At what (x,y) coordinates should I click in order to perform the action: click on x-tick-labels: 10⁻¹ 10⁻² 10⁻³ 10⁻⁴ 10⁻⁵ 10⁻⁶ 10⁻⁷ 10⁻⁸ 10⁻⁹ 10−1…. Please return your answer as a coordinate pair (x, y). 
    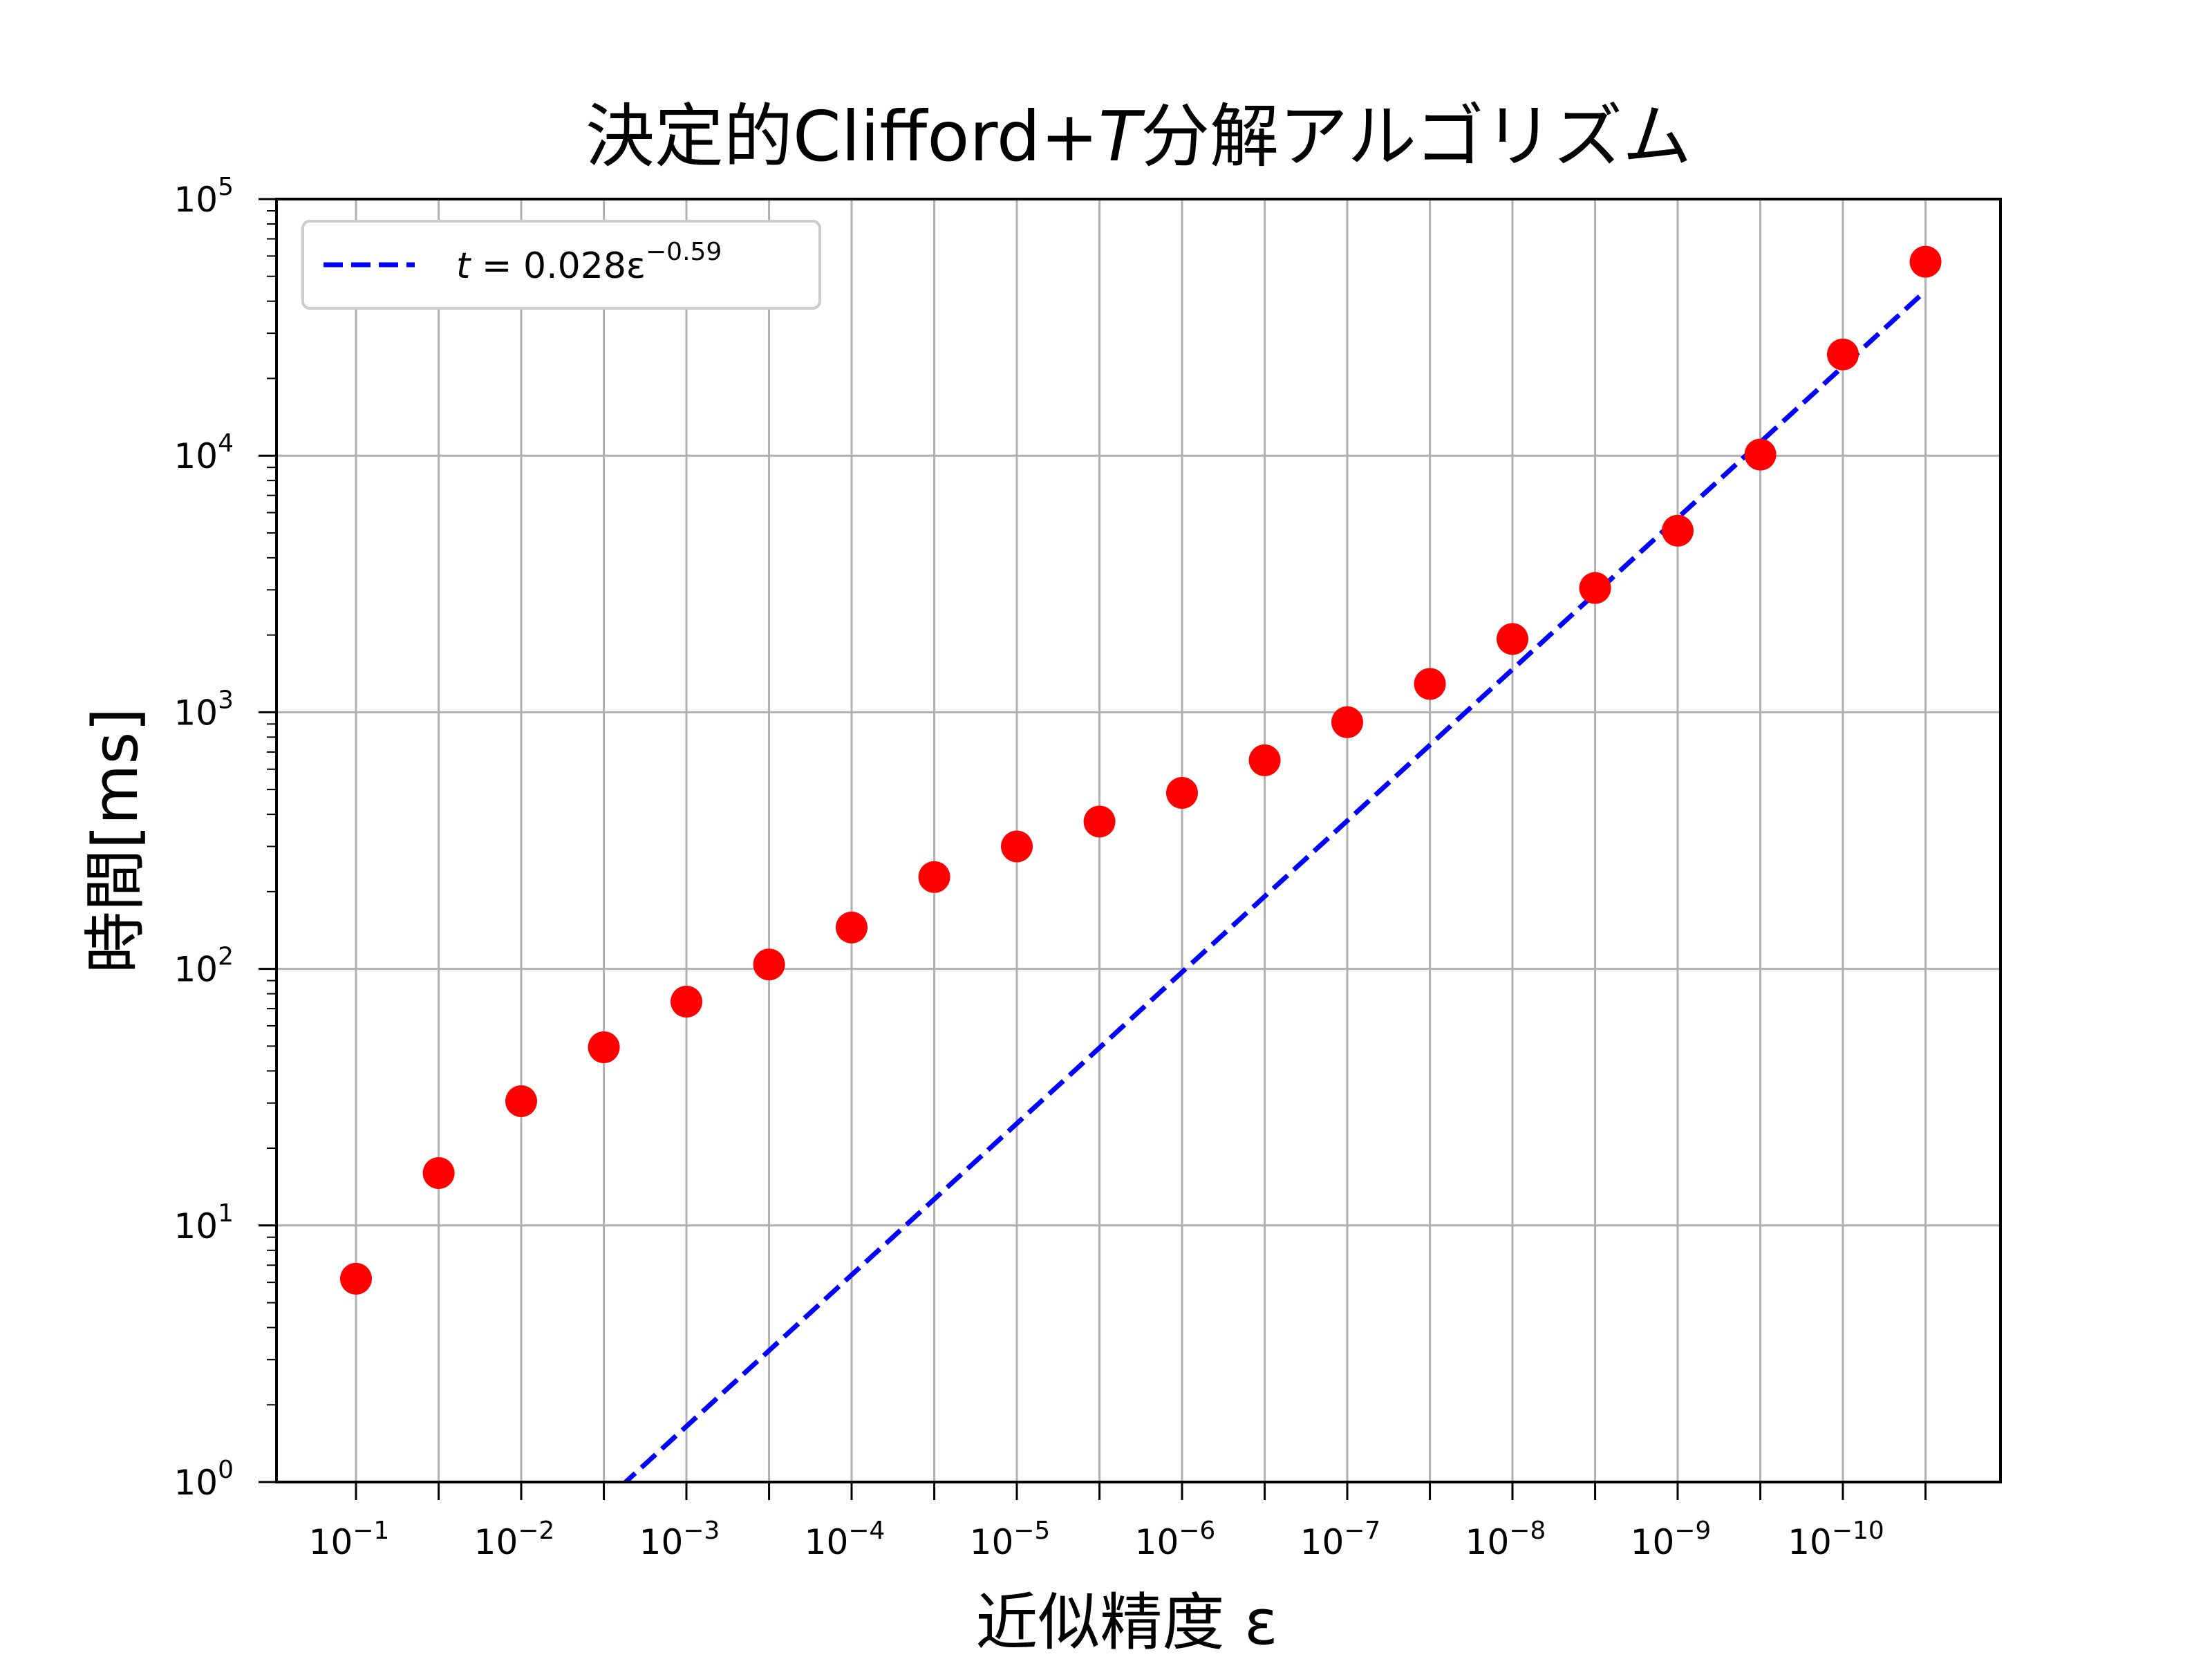
    Looking at the image, I should click on (1096, 1540).